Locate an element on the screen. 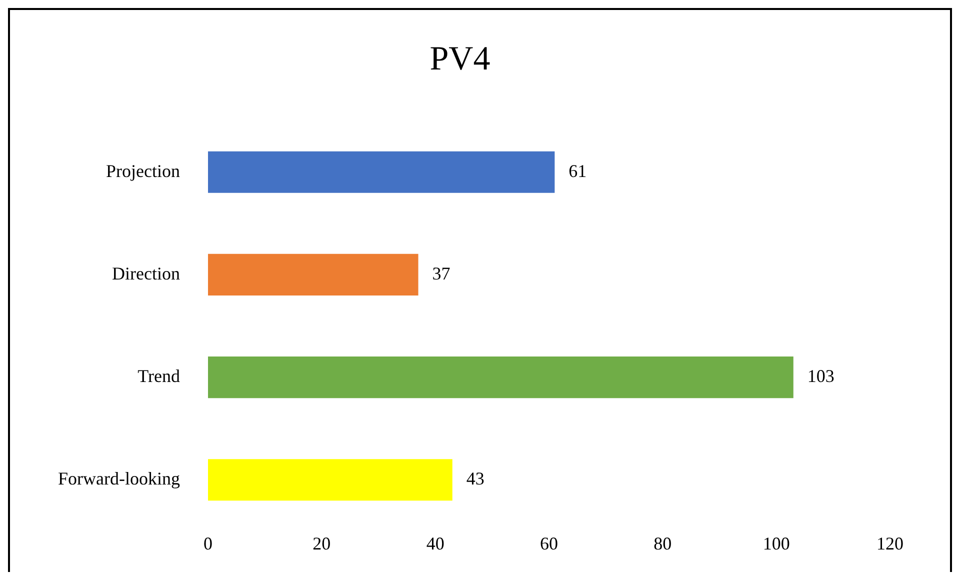  data-label: 103 is located at coordinates (820, 376).